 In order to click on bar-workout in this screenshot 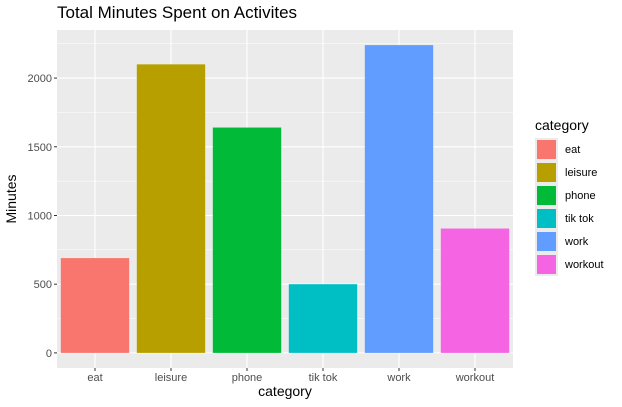, I will do `click(475, 290)`.